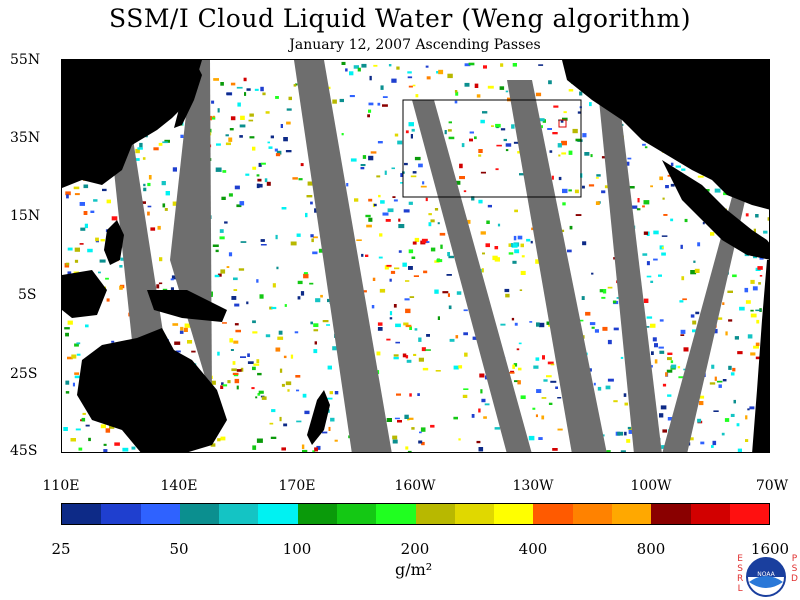  What do you see at coordinates (24, 451) in the screenshot?
I see `lat-tick-45s: 45S` at bounding box center [24, 451].